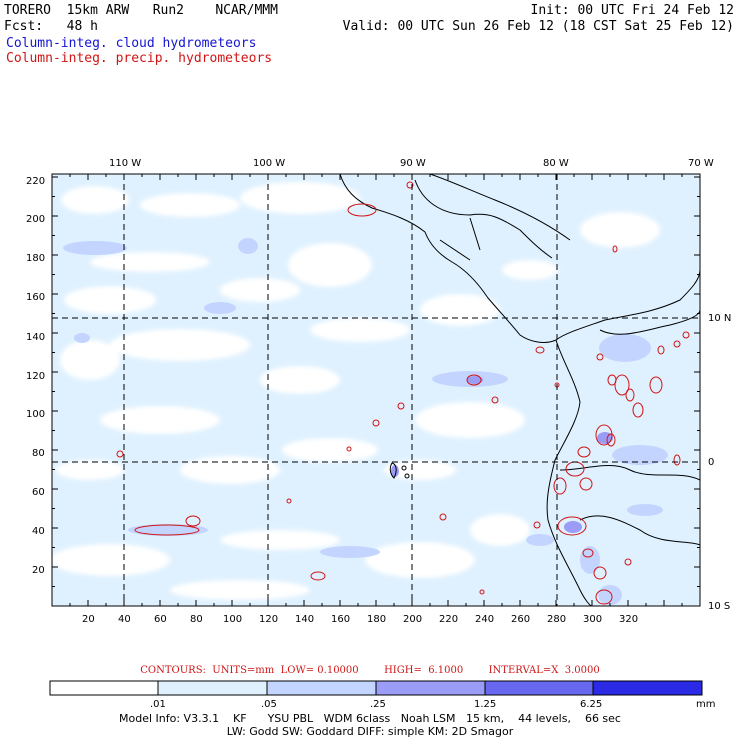 This screenshot has width=740, height=740. What do you see at coordinates (701, 163) in the screenshot?
I see `lon-label-70w: 70 W` at bounding box center [701, 163].